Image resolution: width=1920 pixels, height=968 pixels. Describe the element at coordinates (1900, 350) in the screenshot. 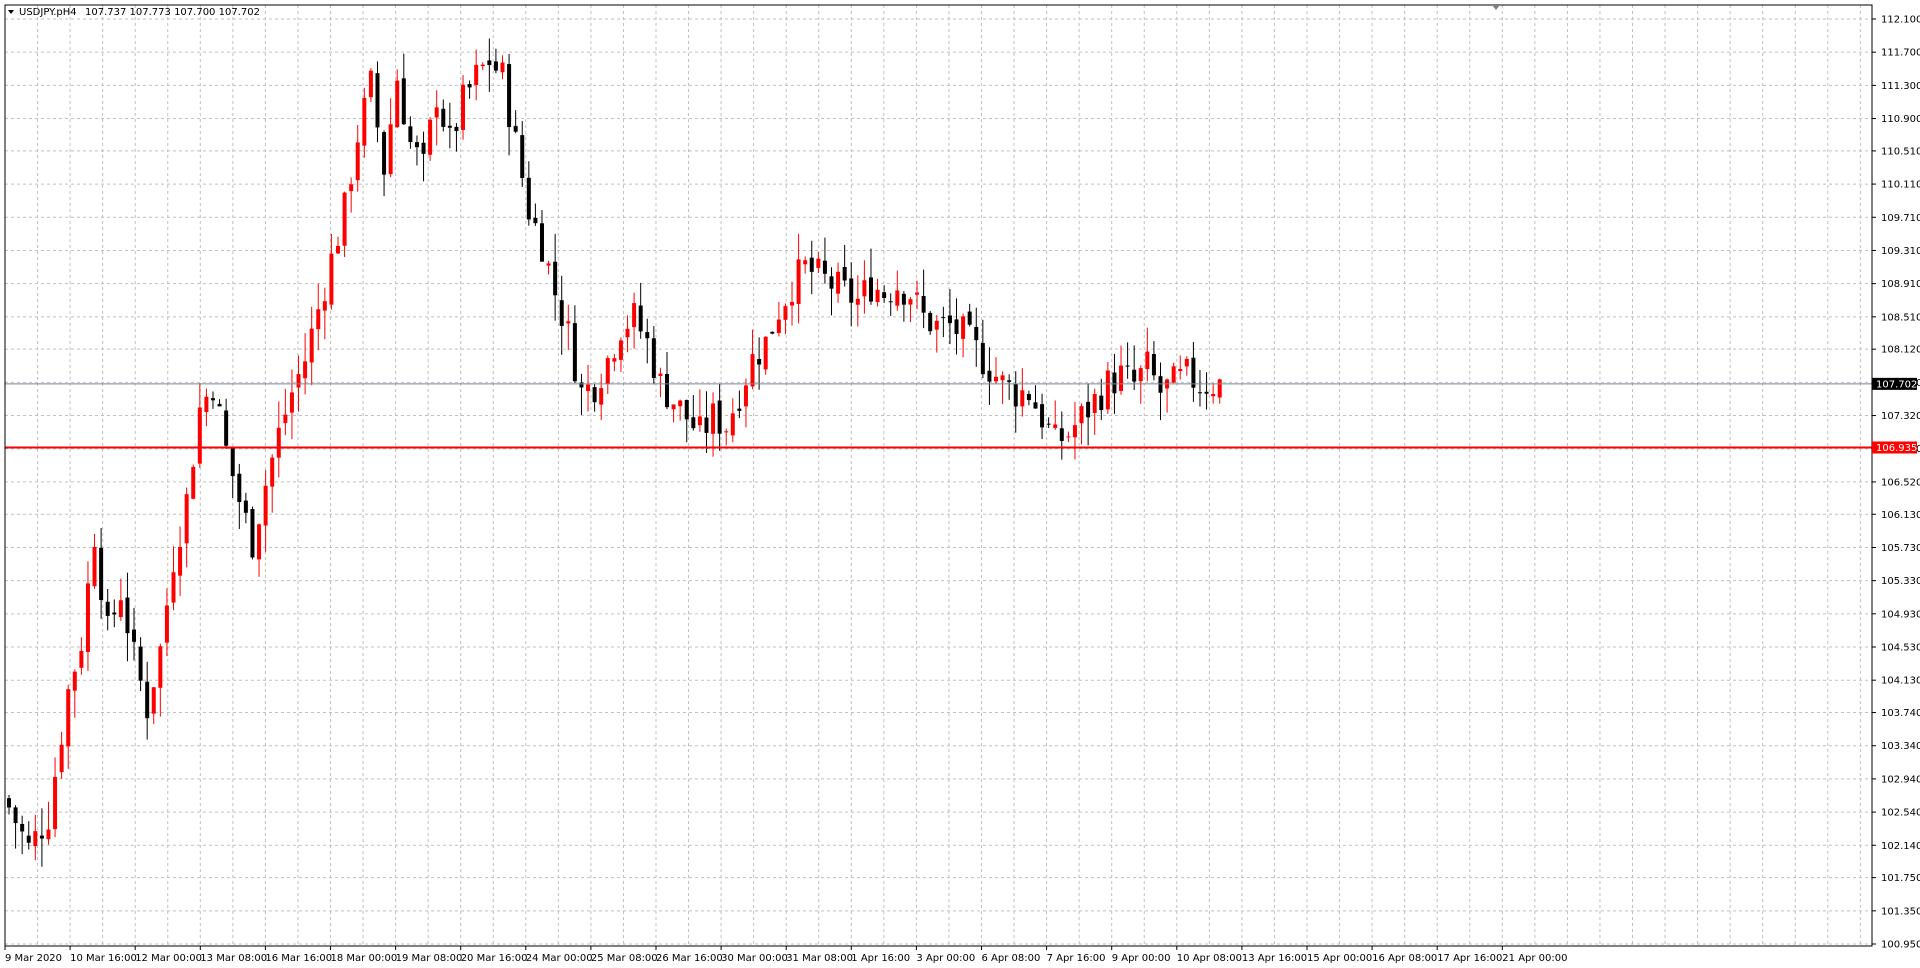

I see `y-tick-label: 108.120` at that location.